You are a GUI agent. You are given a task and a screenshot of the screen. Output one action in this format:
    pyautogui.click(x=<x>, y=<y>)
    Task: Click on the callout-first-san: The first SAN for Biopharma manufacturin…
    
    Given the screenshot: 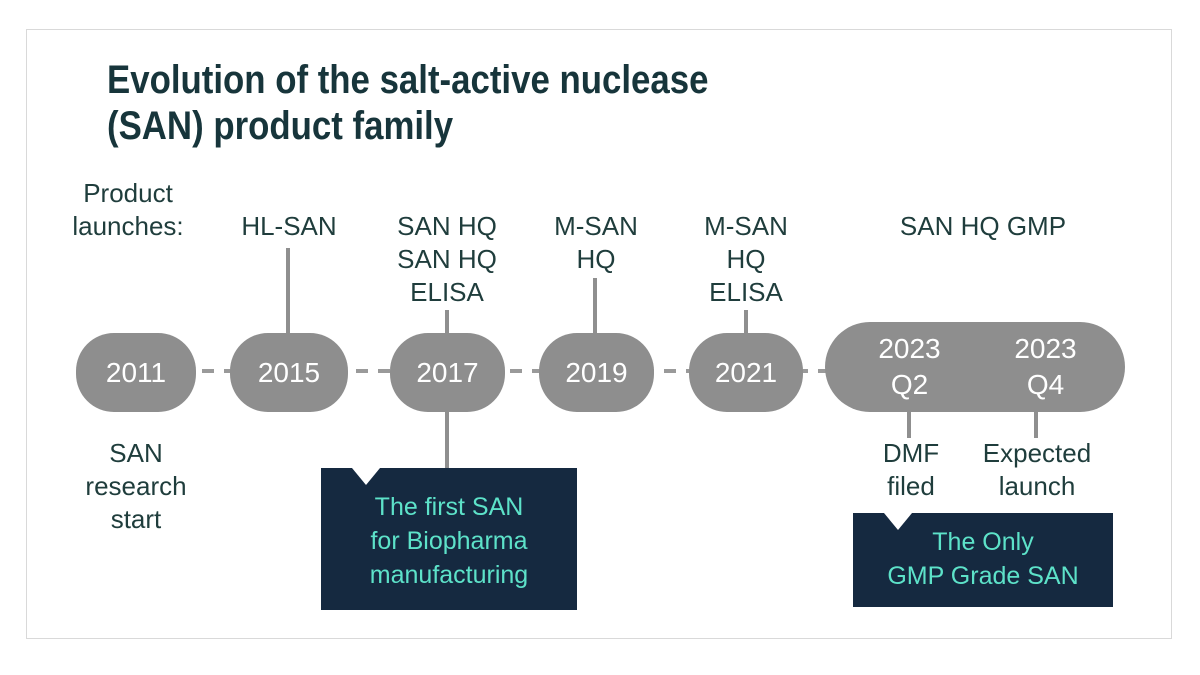 What is the action you would take?
    pyautogui.click(x=449, y=539)
    